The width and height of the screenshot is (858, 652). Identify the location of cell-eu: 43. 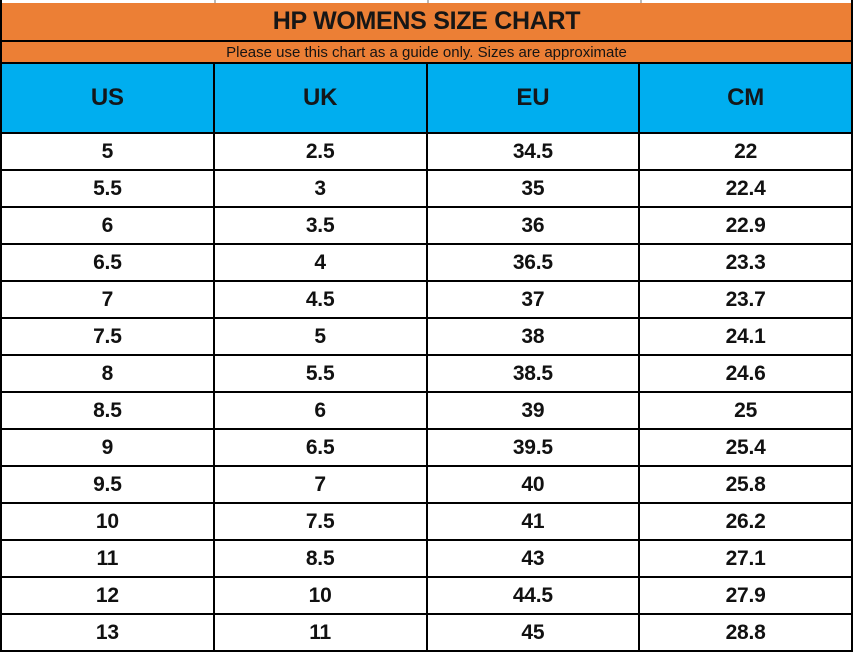
(534, 558).